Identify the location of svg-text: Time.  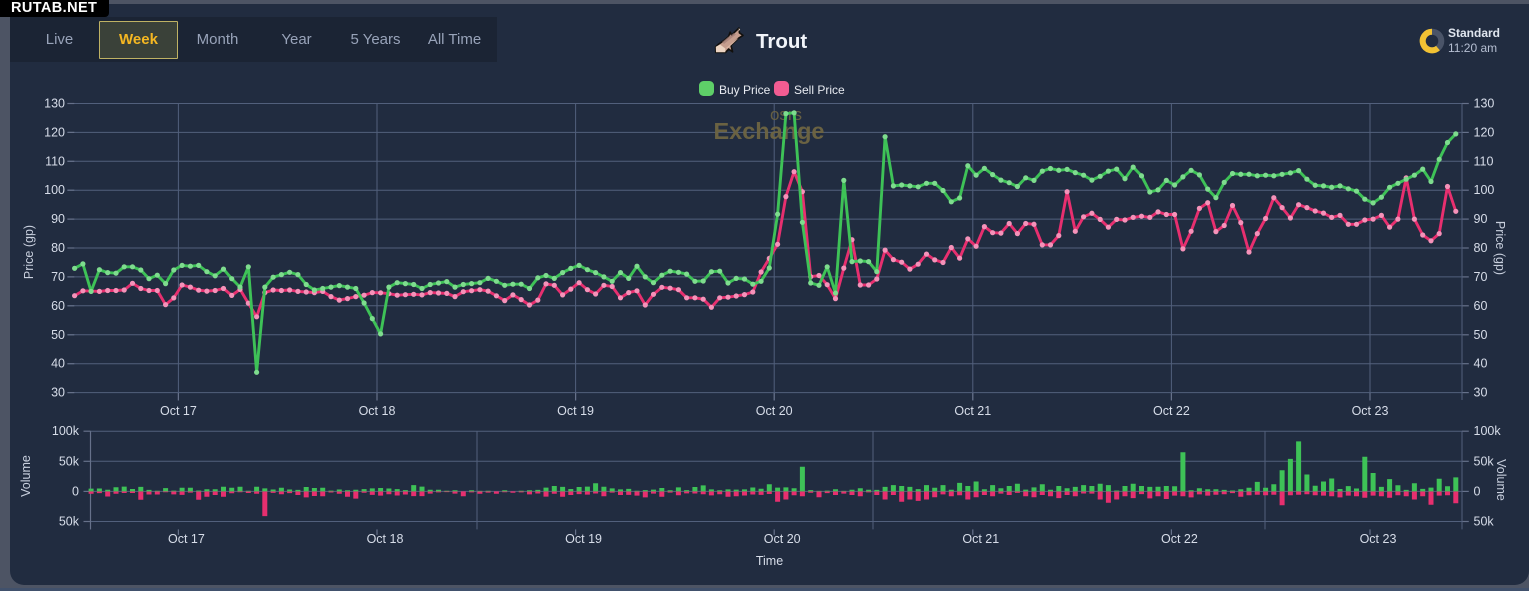
(769, 561).